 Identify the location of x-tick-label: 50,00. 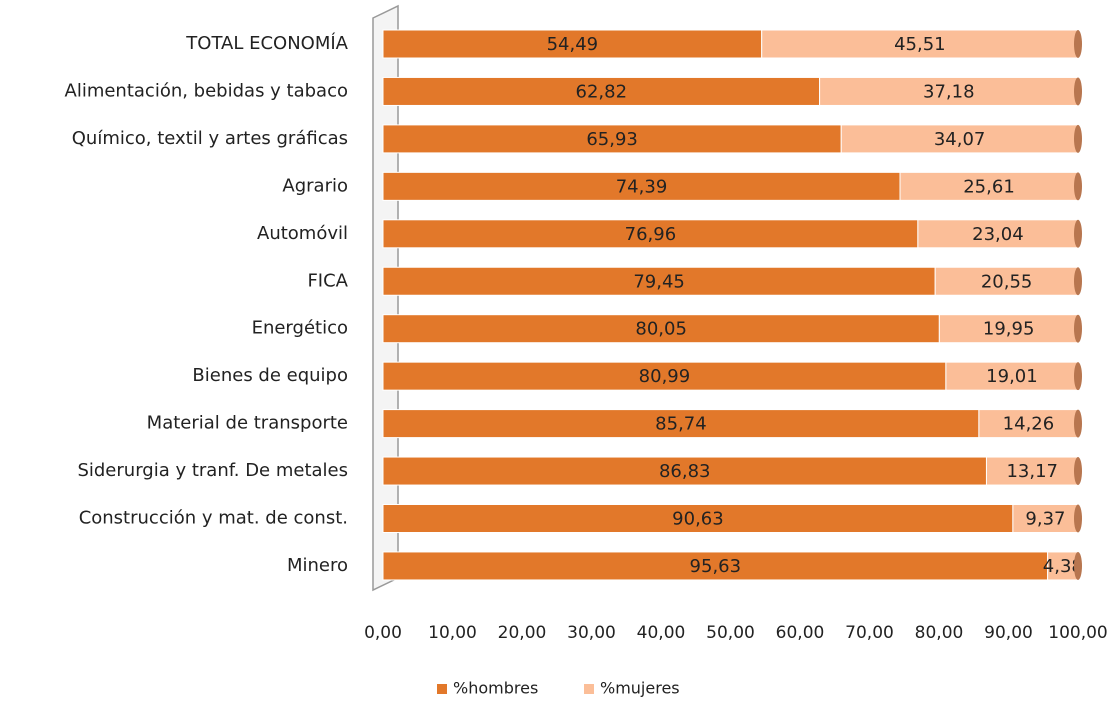
(730, 633).